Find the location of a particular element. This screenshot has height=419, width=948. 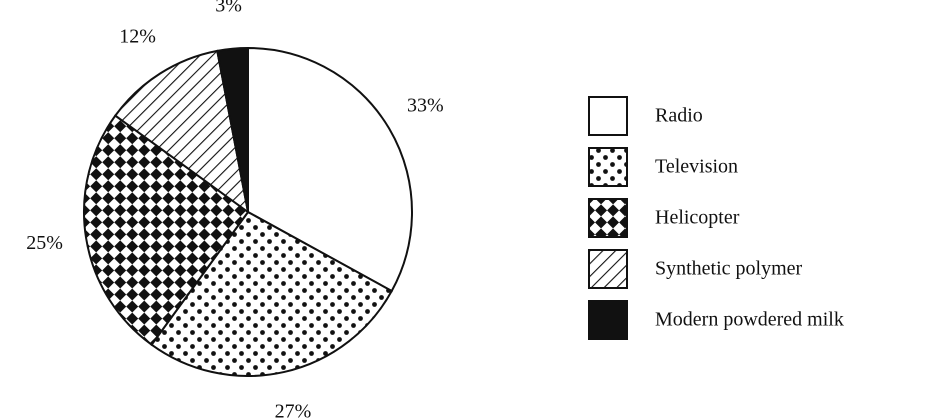

legend-label: Helicopter is located at coordinates (697, 218).